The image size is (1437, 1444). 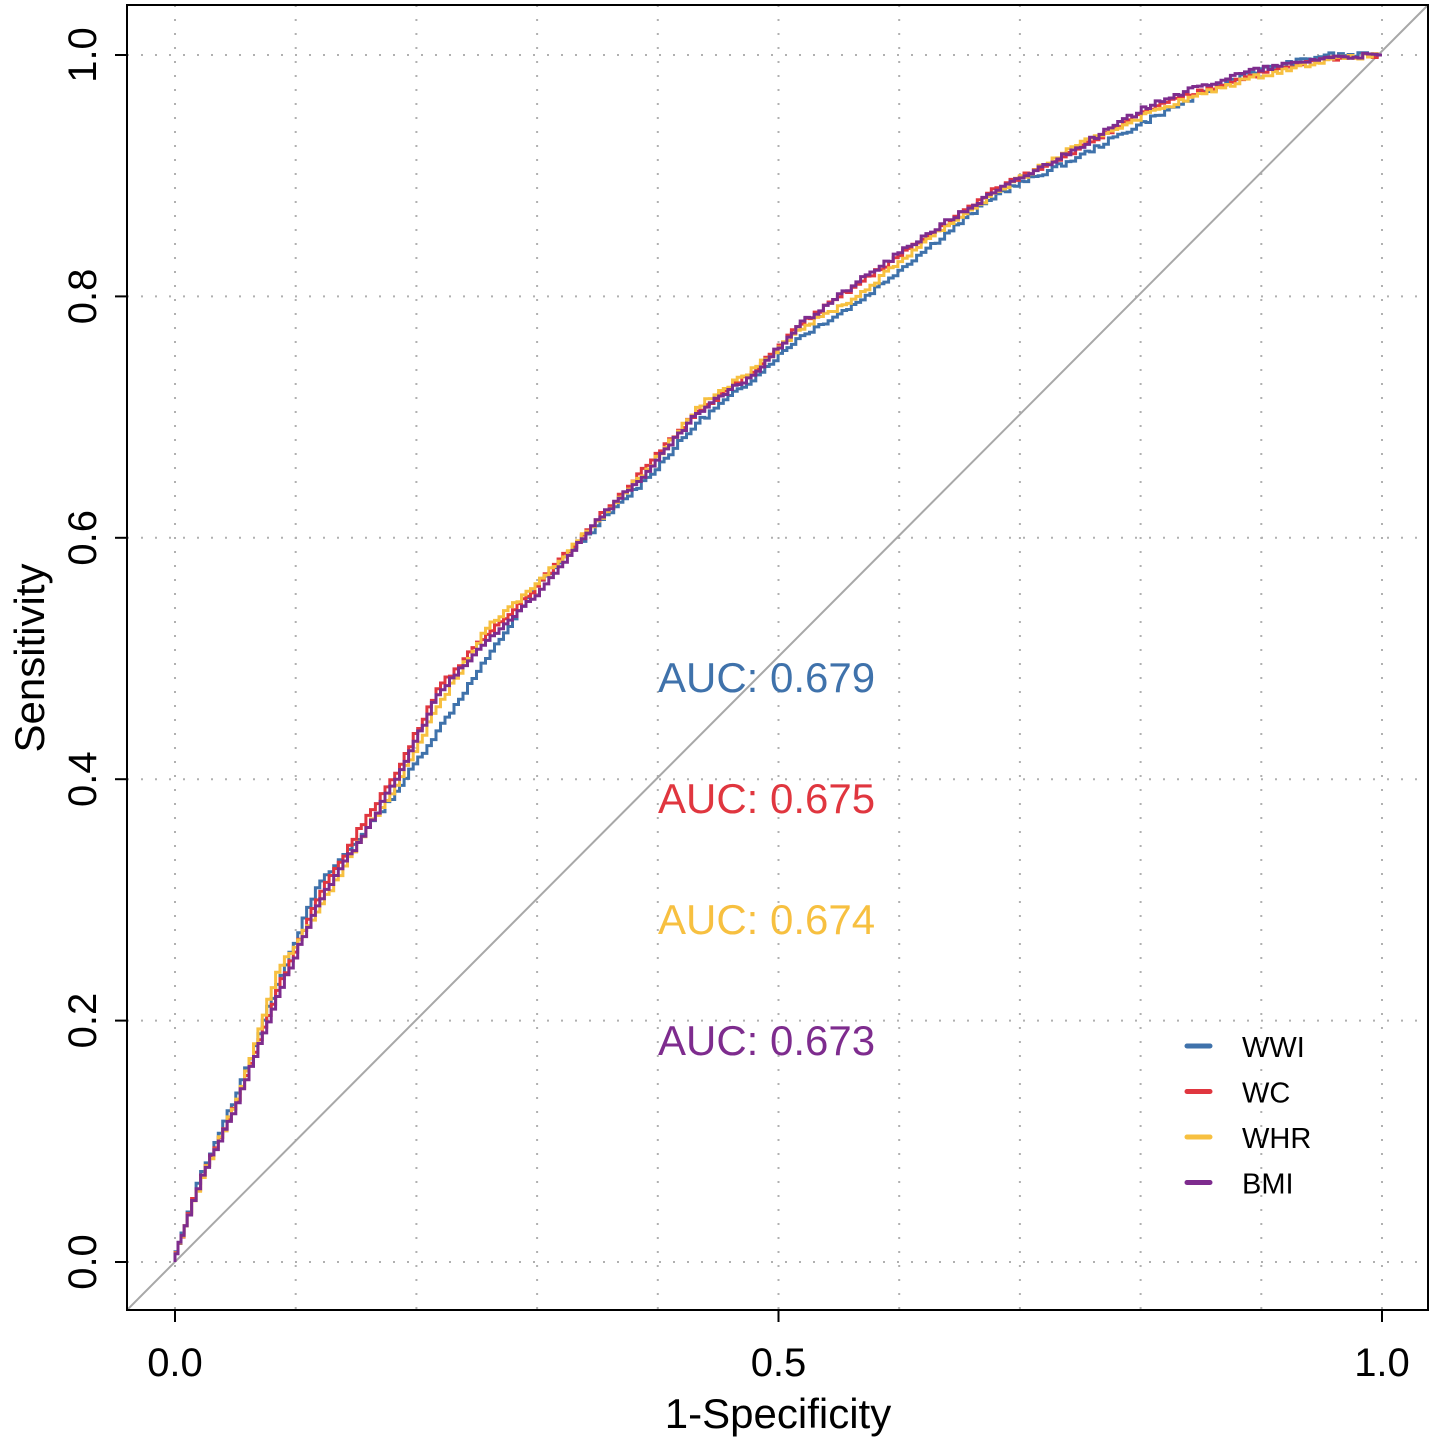 What do you see at coordinates (766, 919) in the screenshot?
I see `auc-label-whr: AUC: 0.674` at bounding box center [766, 919].